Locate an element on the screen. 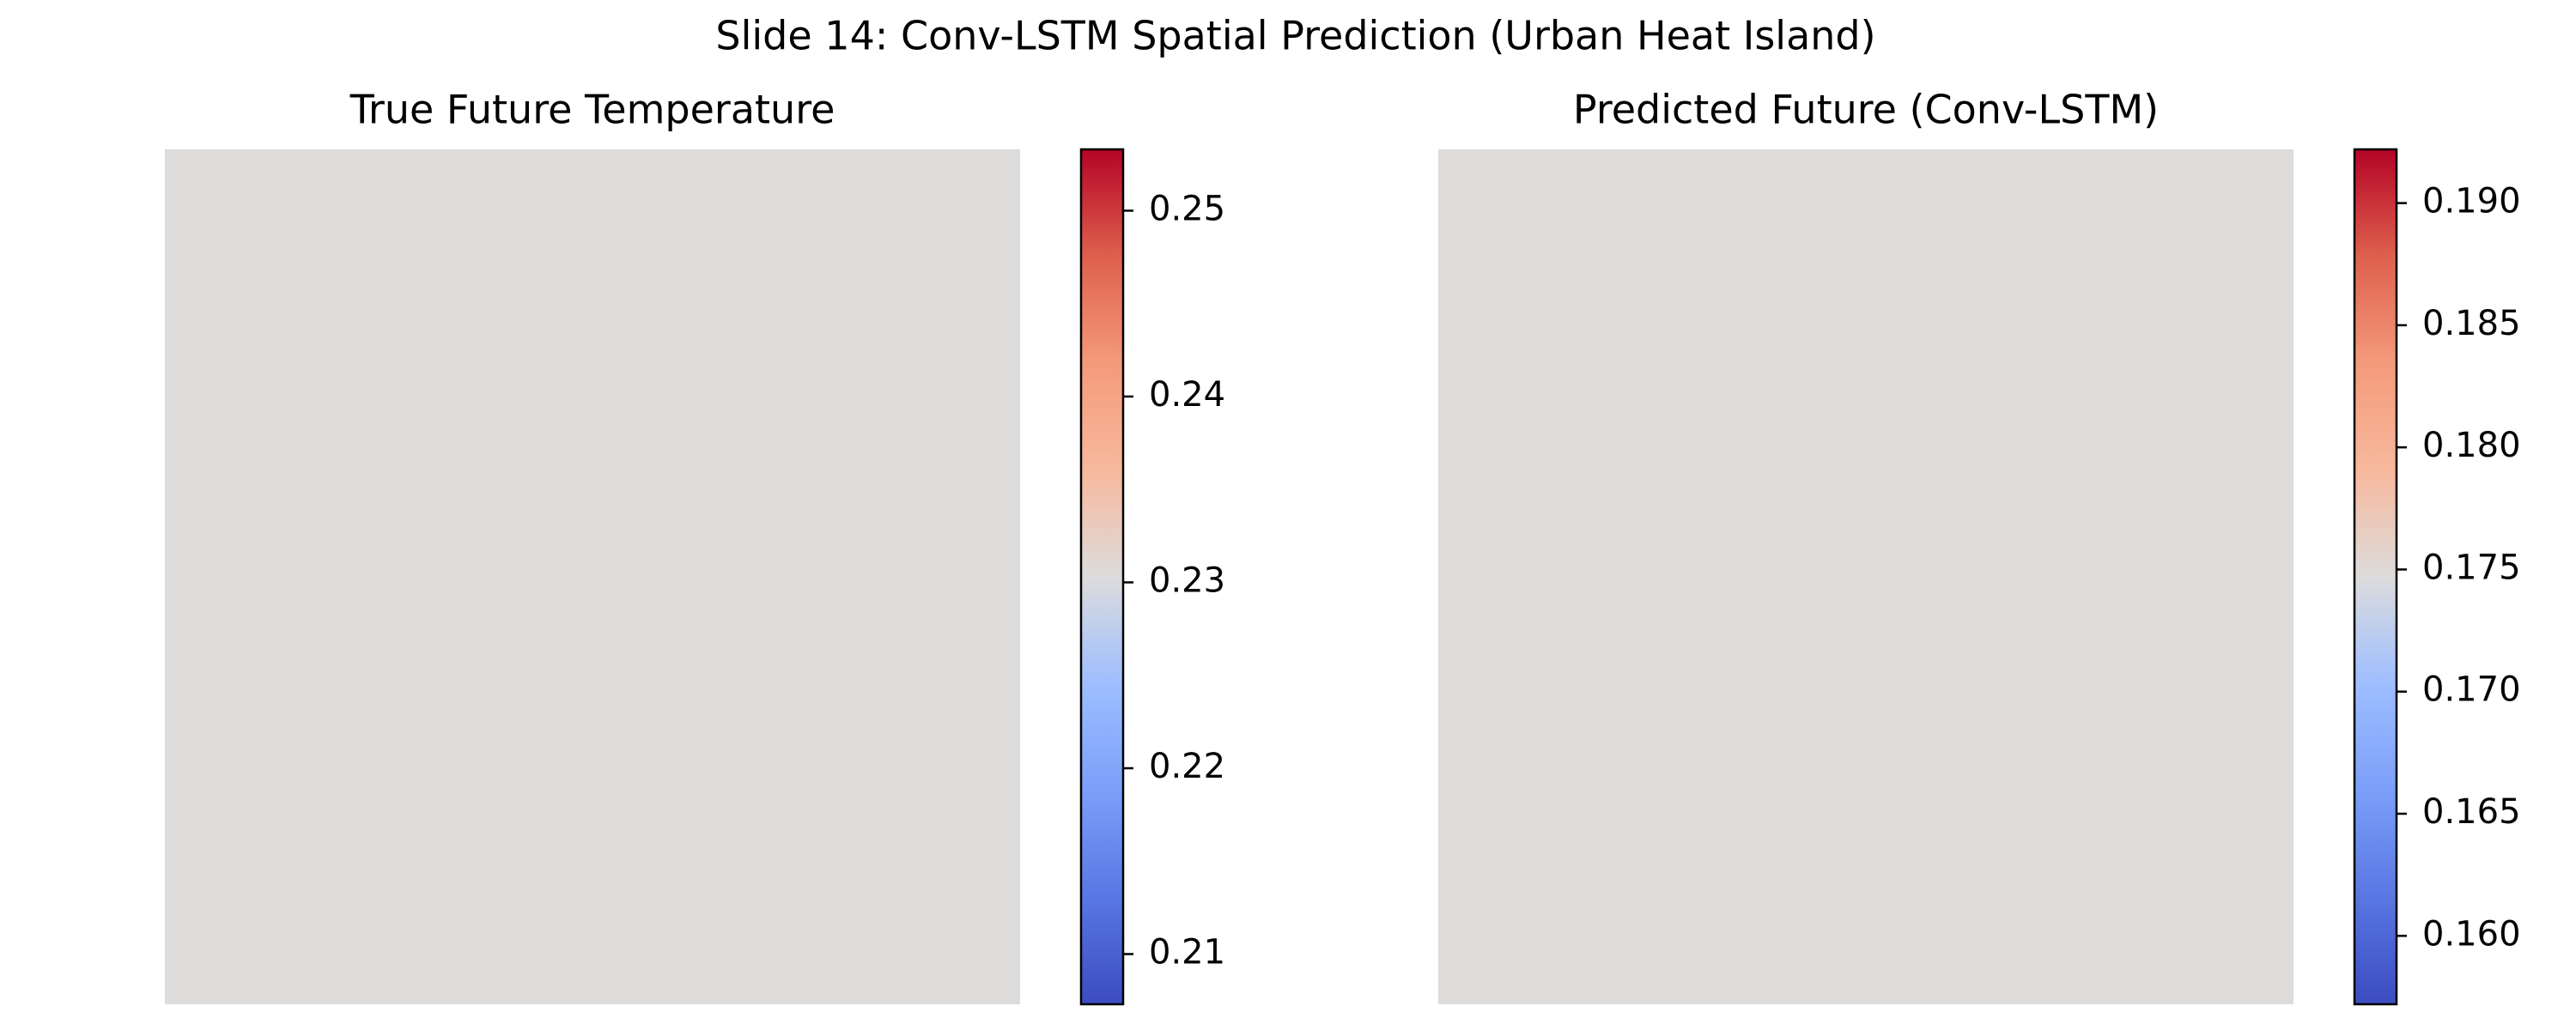 The height and width of the screenshot is (1030, 2576). colorbar: 0.21 0.22 0.23 0.24 0.25 is located at coordinates (1152, 577).